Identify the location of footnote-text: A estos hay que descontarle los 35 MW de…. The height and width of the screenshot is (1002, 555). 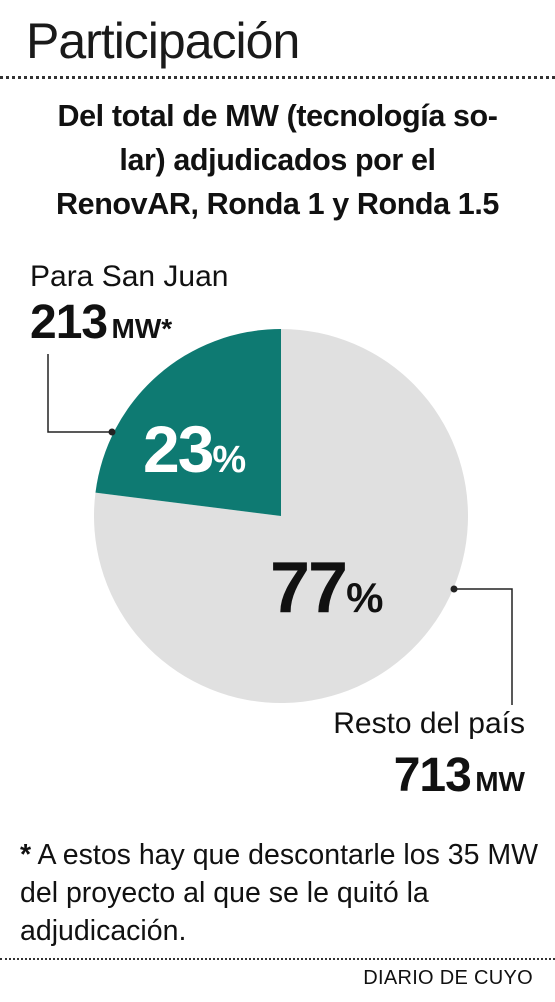
(279, 893).